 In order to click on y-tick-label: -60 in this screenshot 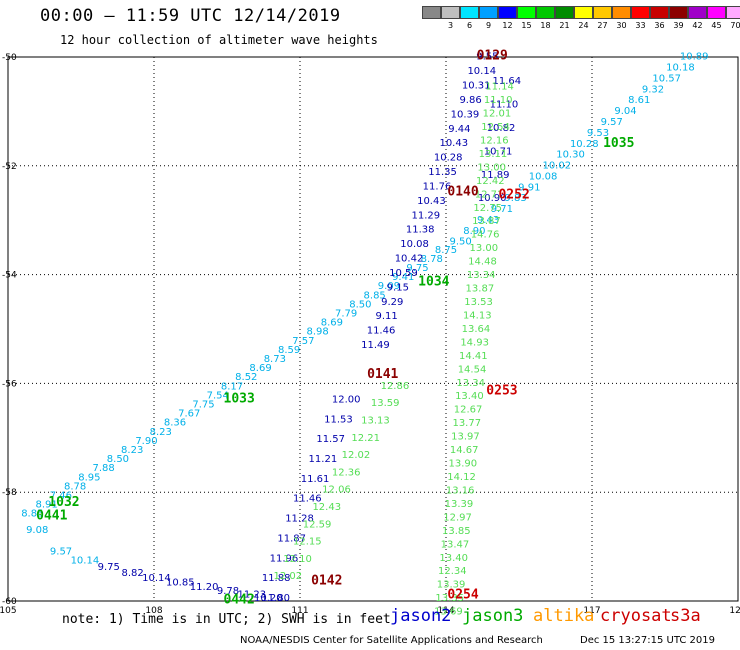, I will do `click(9, 602)`.